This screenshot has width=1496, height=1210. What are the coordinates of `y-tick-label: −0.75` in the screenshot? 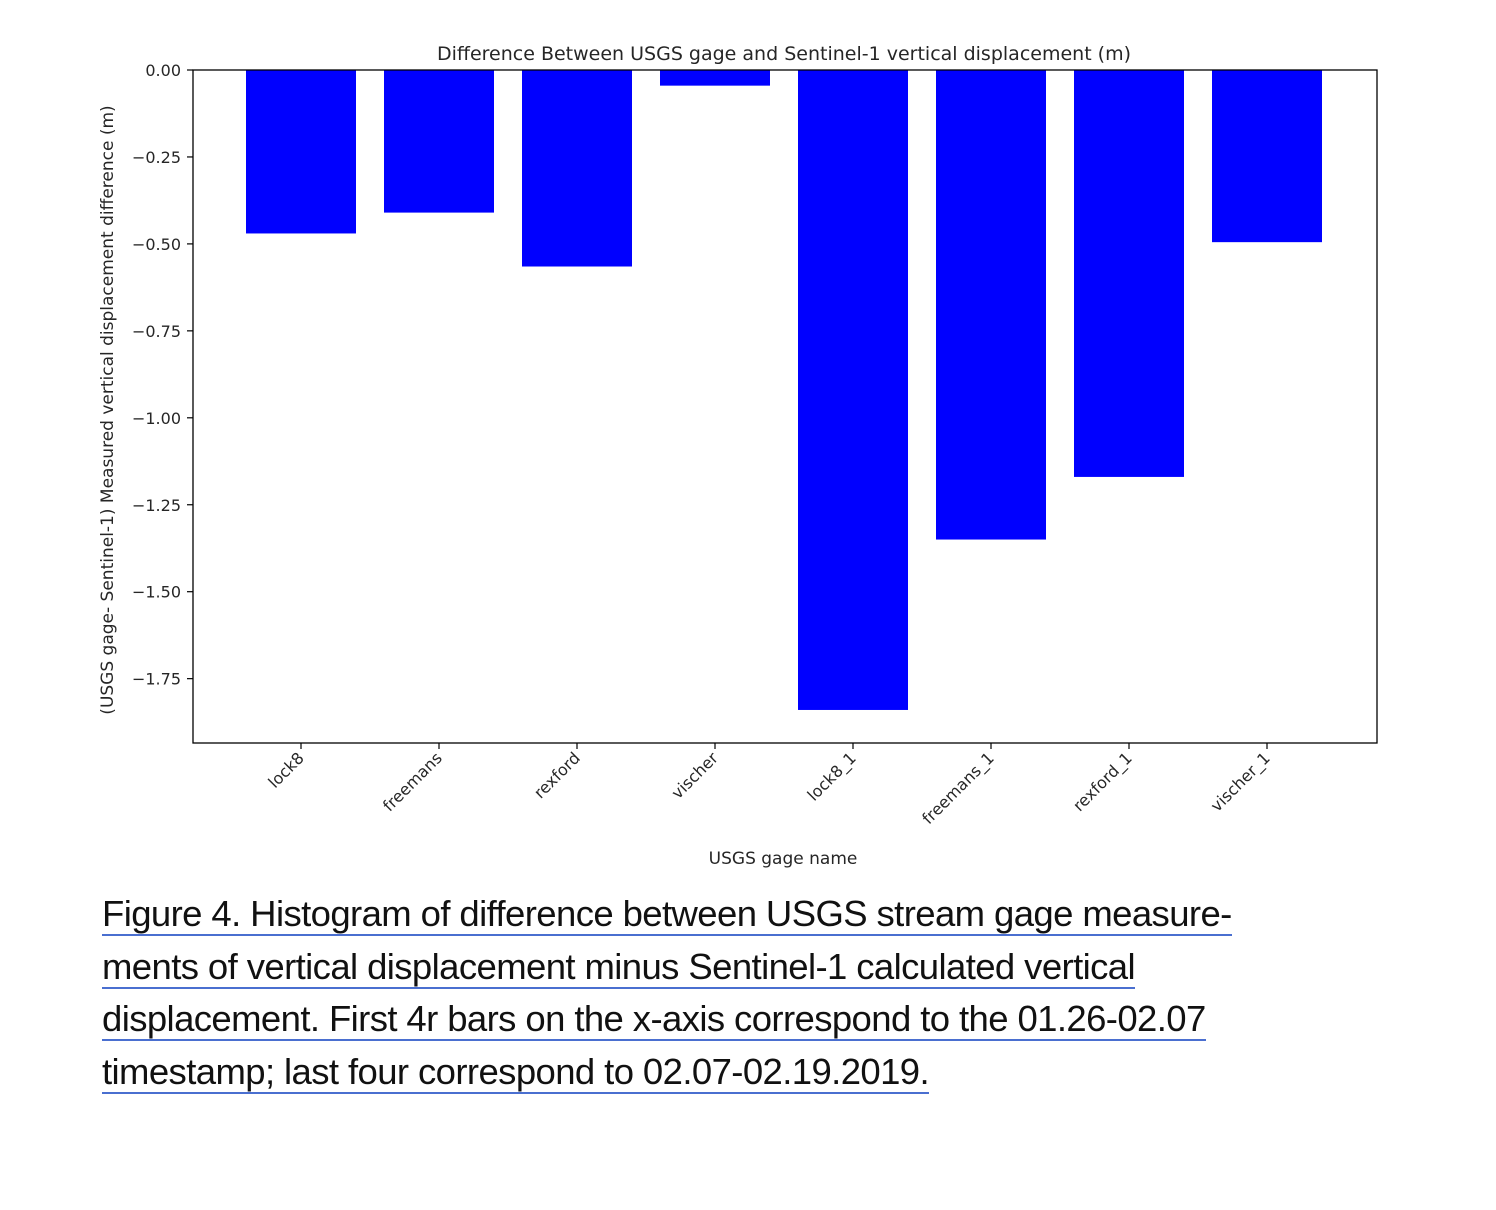 It's located at (156, 331).